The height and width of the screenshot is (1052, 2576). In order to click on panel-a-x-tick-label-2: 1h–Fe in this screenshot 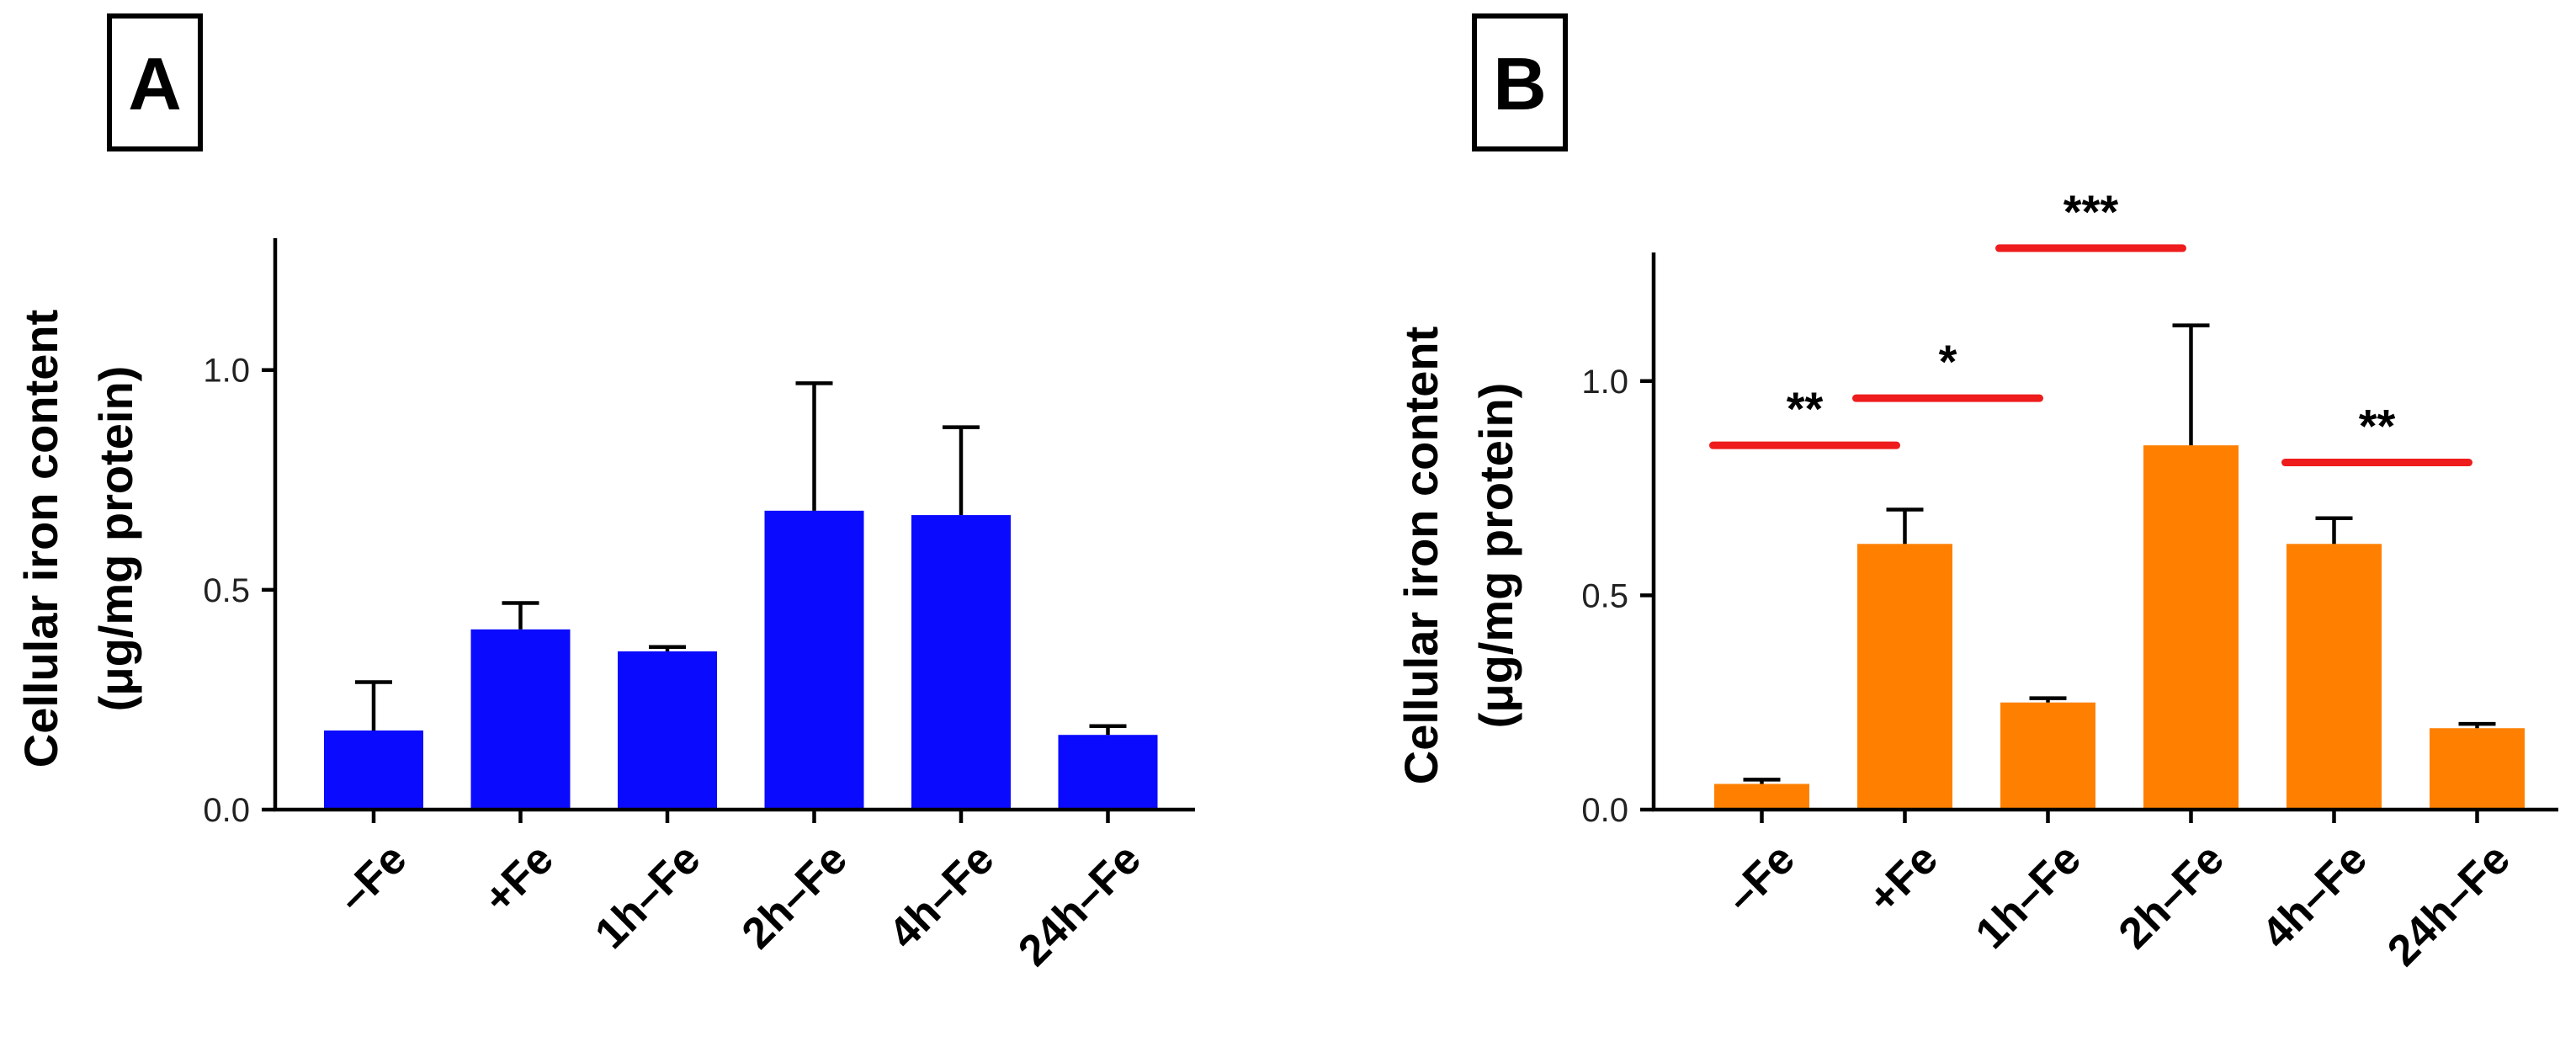, I will do `click(648, 896)`.